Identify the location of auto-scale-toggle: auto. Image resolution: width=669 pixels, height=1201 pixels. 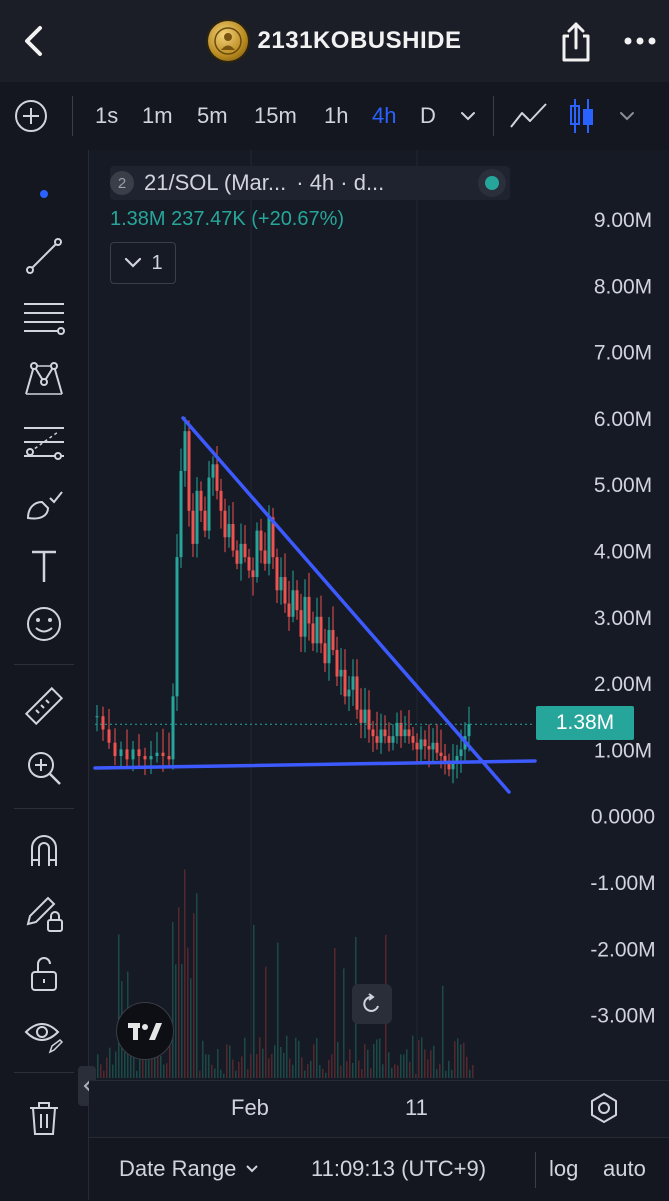
(624, 1168).